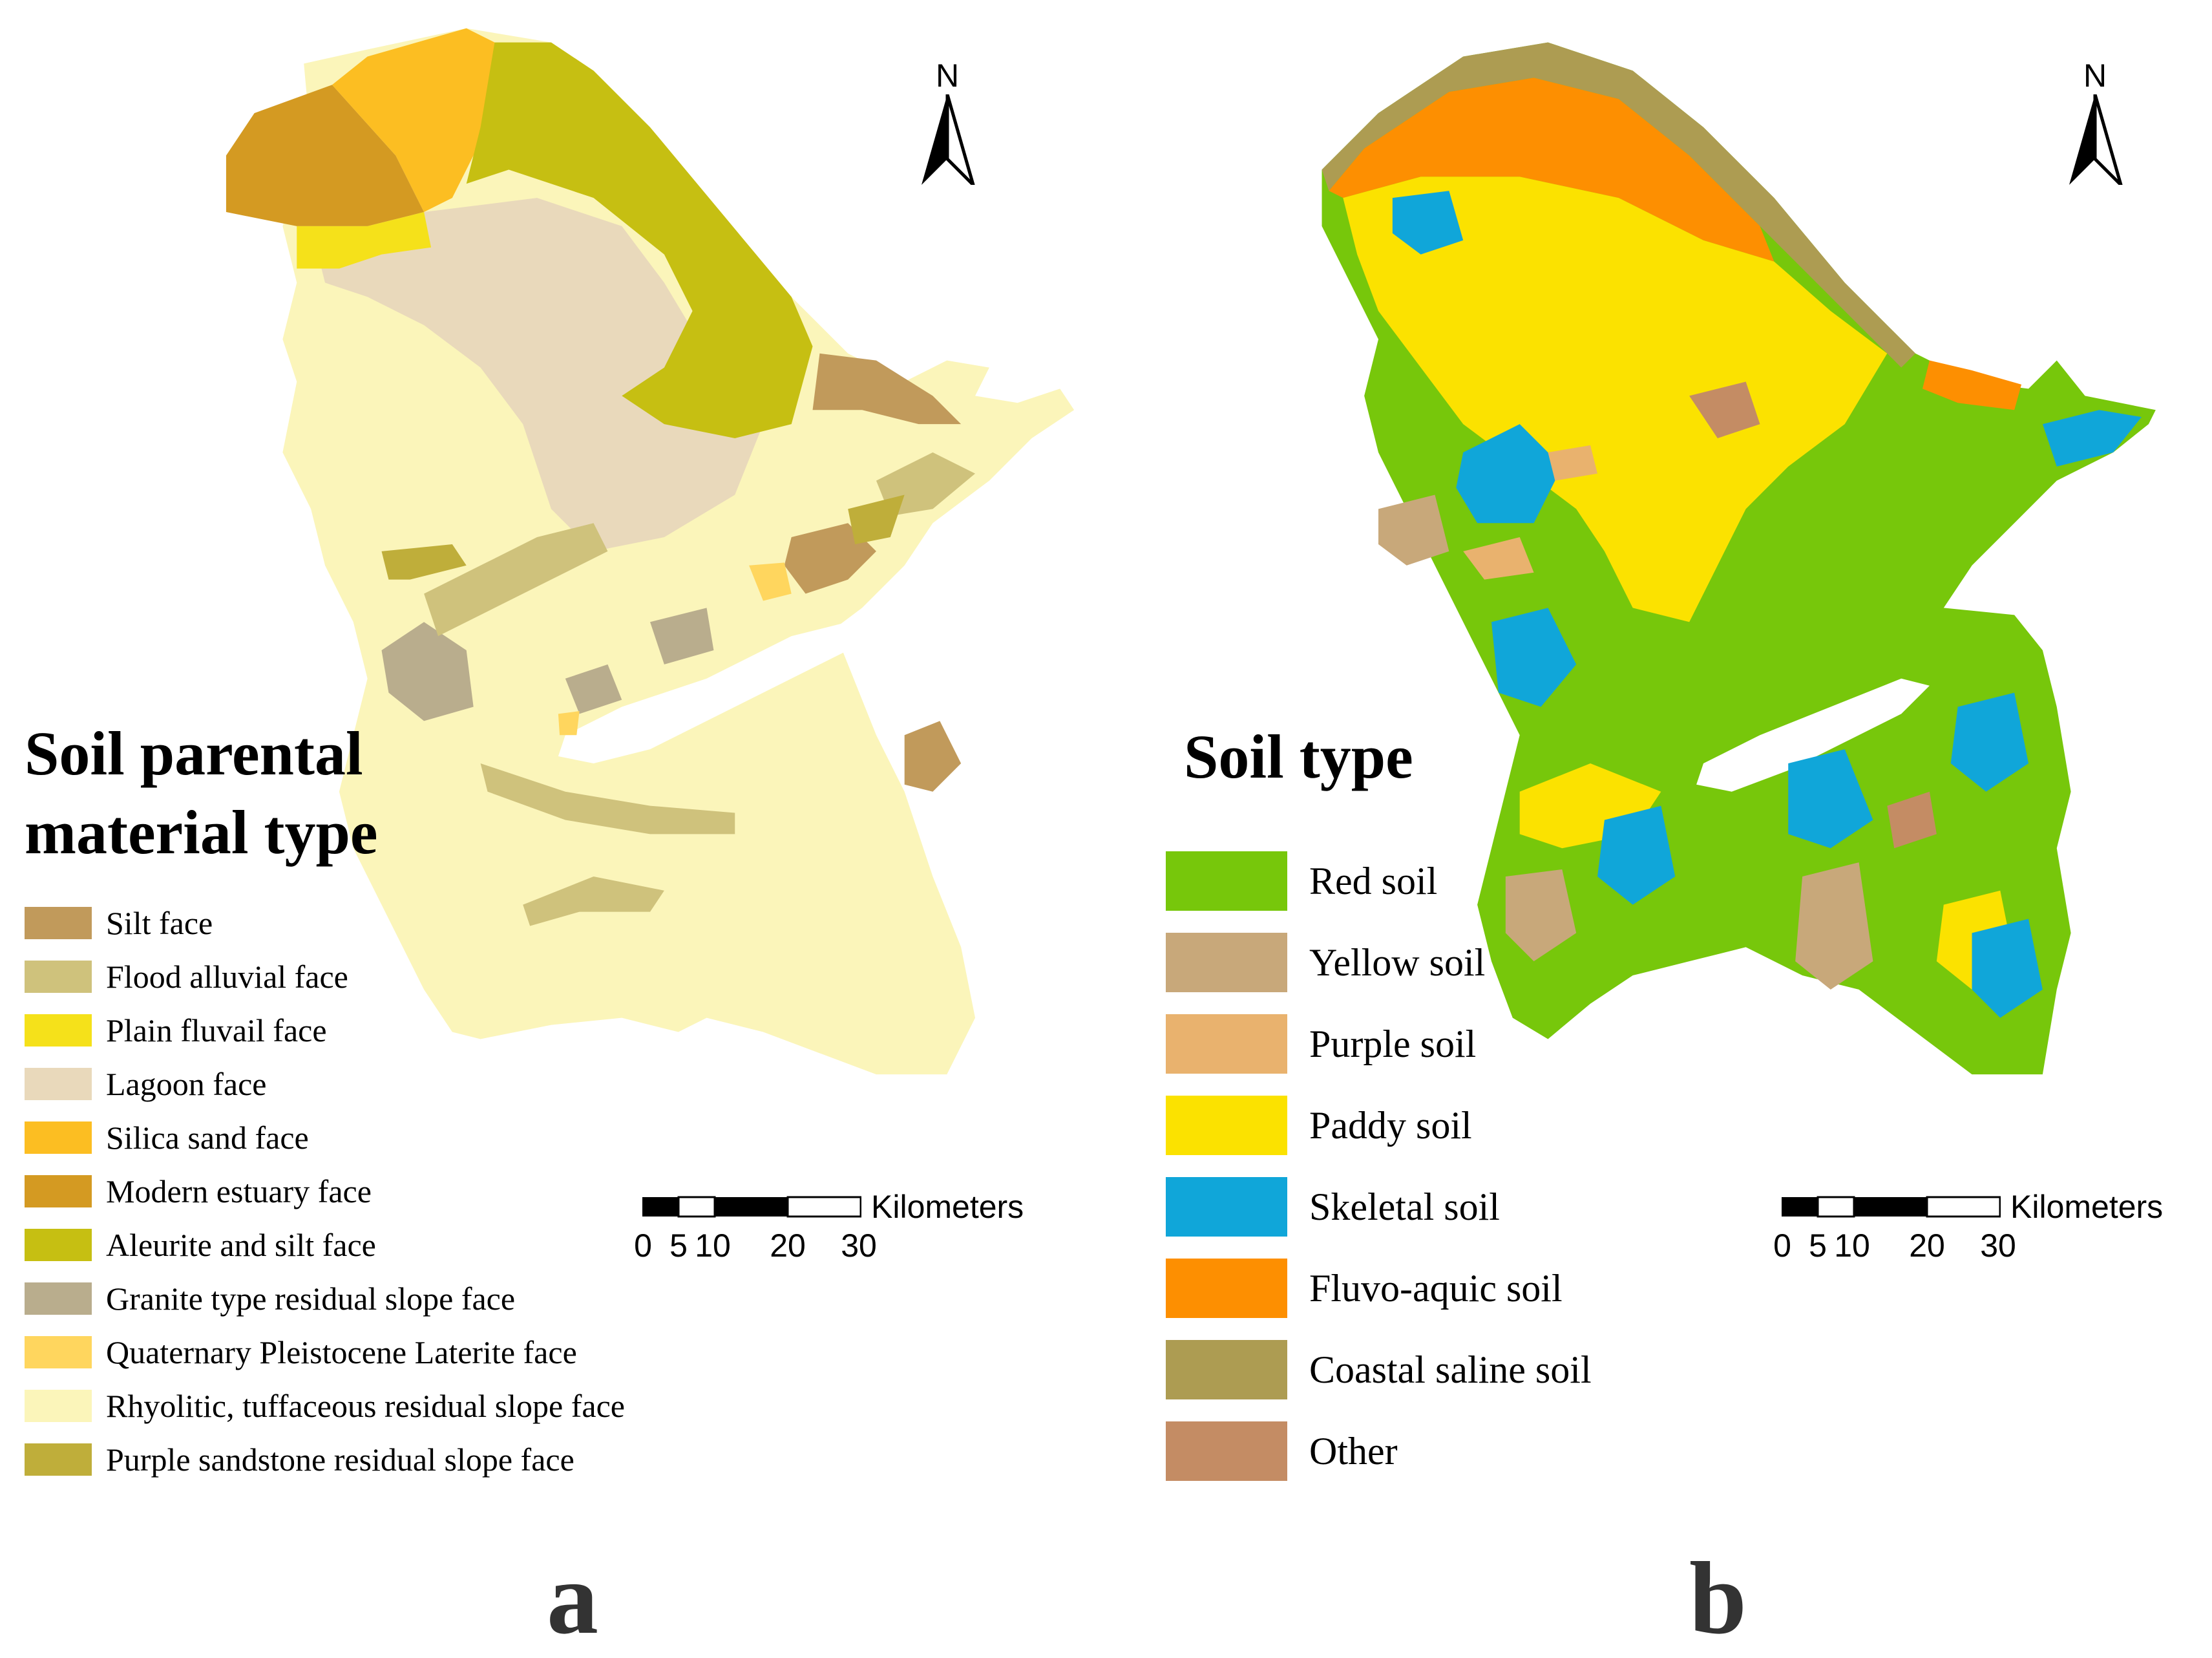 The height and width of the screenshot is (1658, 2212). I want to click on legend-item: Plain fluvail face, so click(325, 1030).